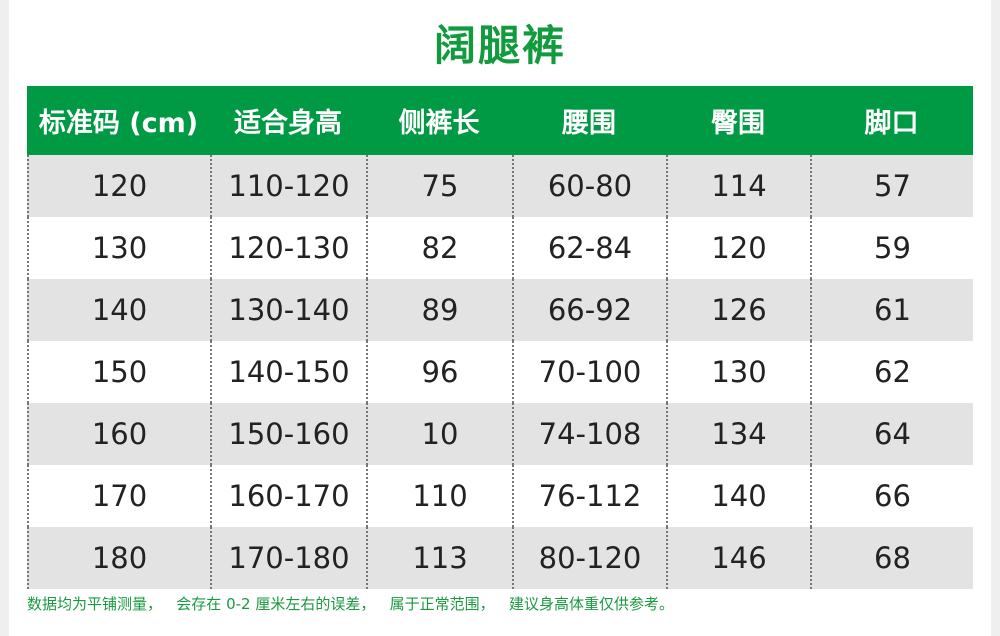  Describe the element at coordinates (891, 372) in the screenshot. I see `table-cell: 62` at that location.